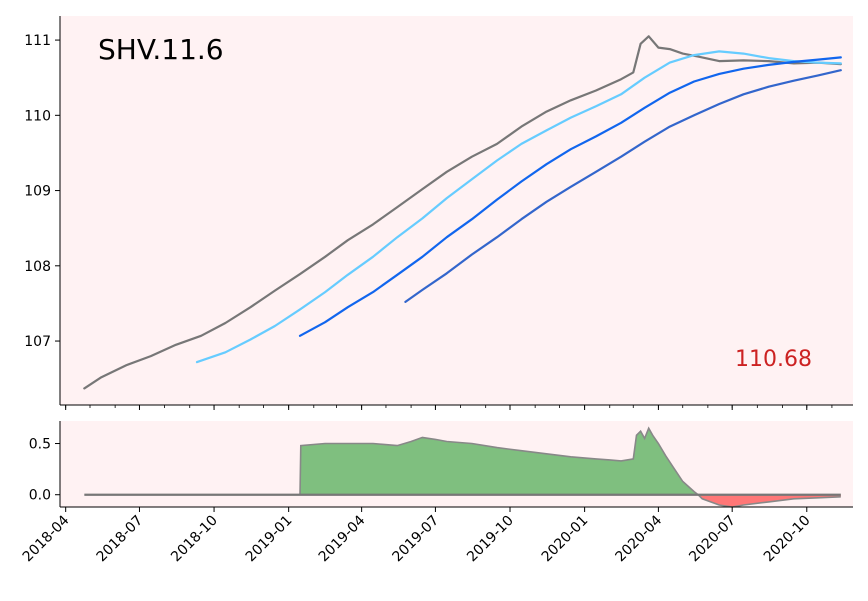 This screenshot has height=601, width=868. What do you see at coordinates (40, 496) in the screenshot?
I see `difference-y-tick-label: 0.0` at bounding box center [40, 496].